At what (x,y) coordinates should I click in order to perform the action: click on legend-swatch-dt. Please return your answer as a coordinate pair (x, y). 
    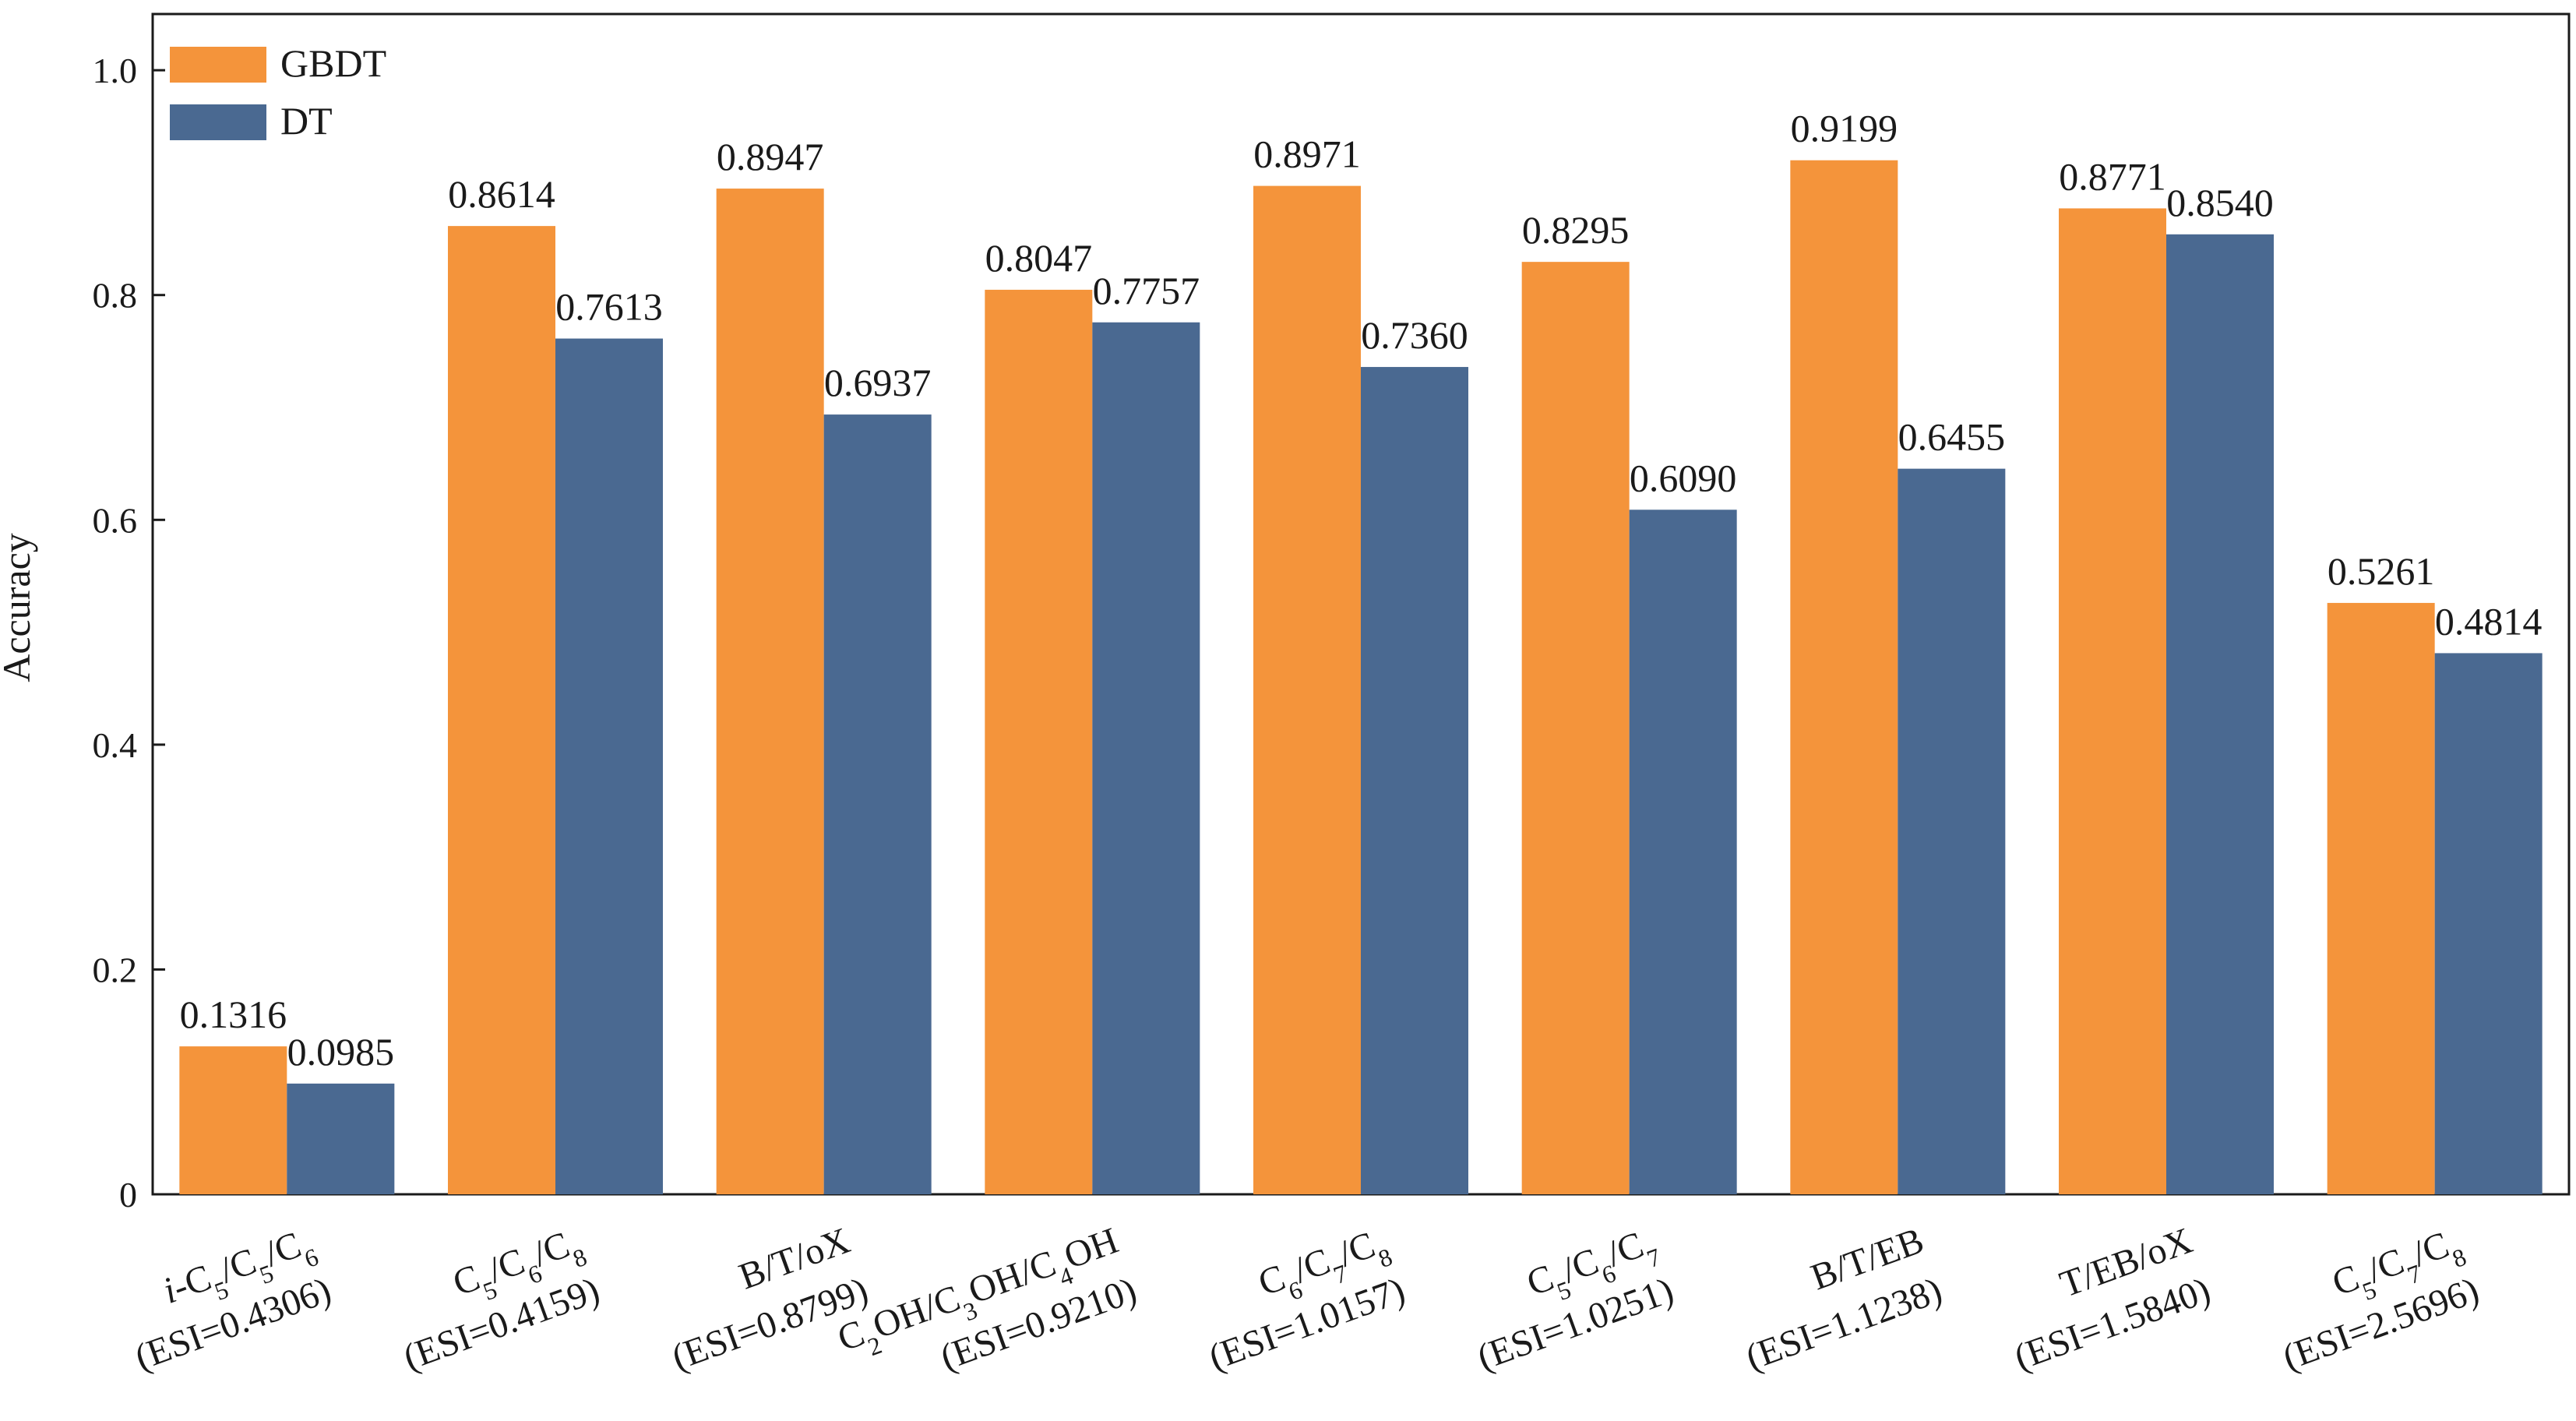
    Looking at the image, I should click on (218, 122).